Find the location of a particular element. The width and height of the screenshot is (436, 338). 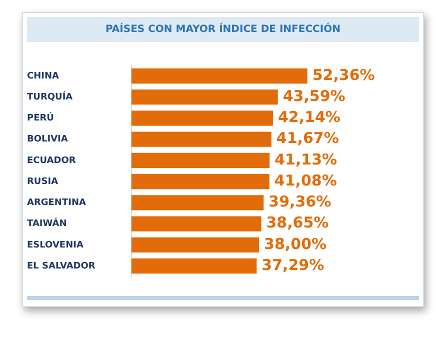

data-label: 42,14% is located at coordinates (309, 117).